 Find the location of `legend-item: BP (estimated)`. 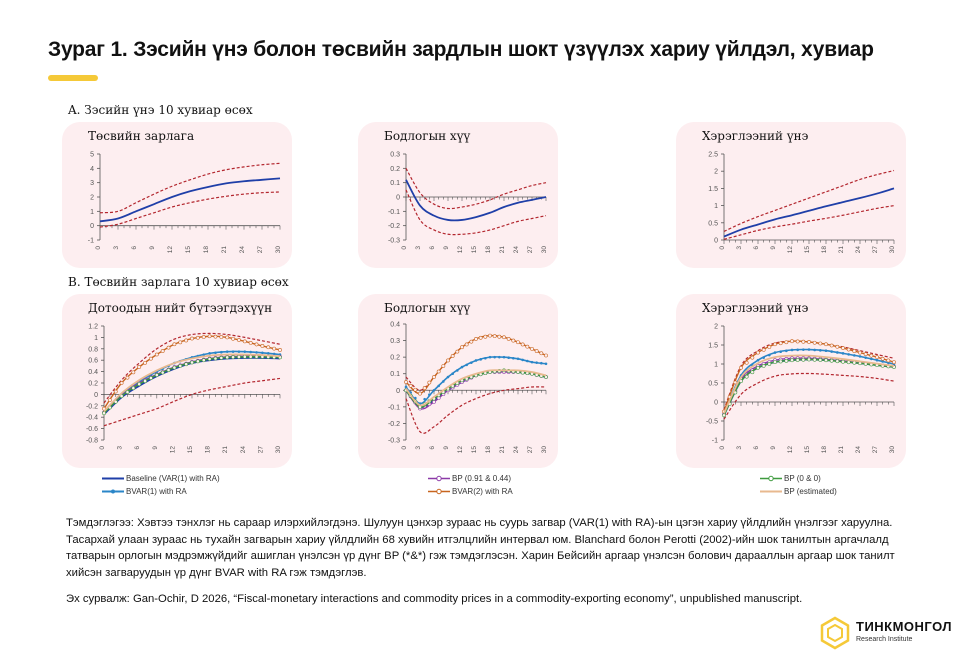

legend-item: BP (estimated) is located at coordinates (798, 491).